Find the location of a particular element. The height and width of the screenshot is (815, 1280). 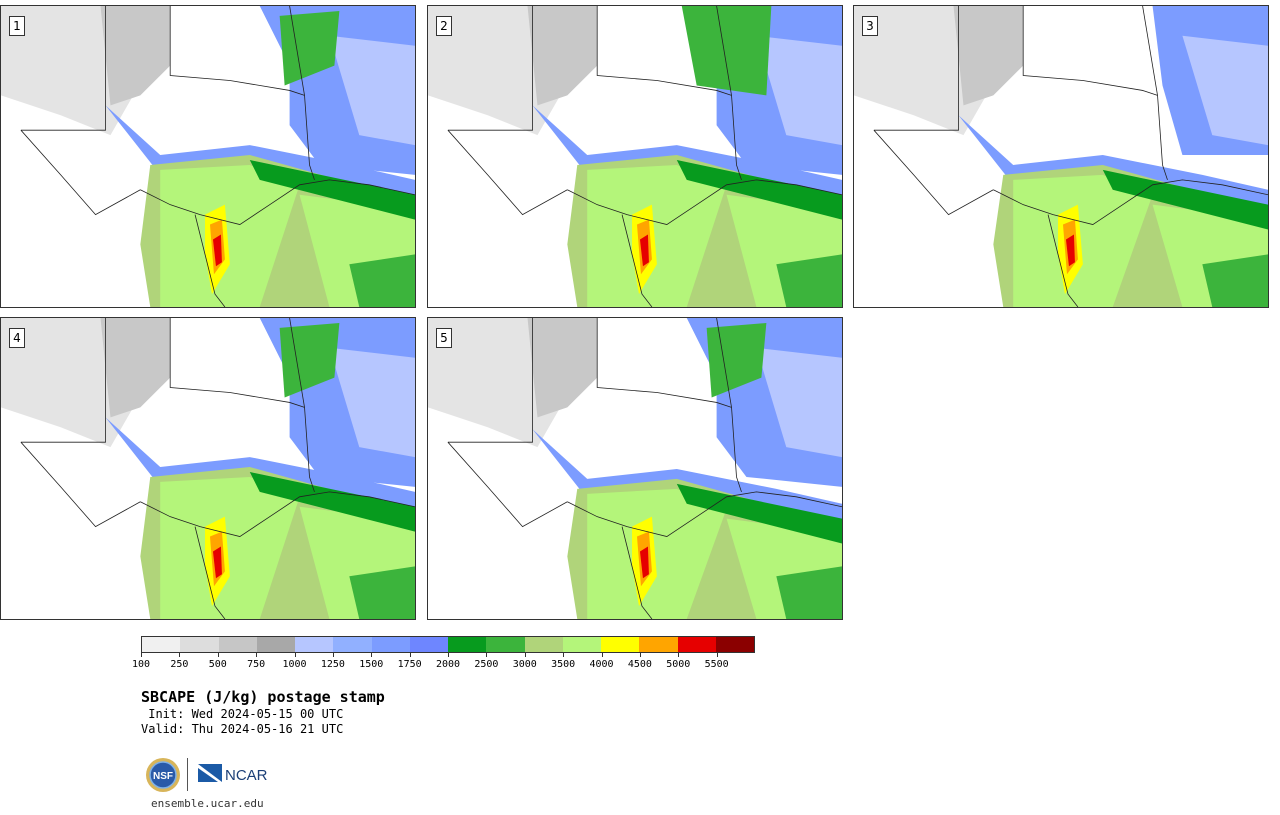

ncar-logo-icon: NCAR is located at coordinates (233, 774).